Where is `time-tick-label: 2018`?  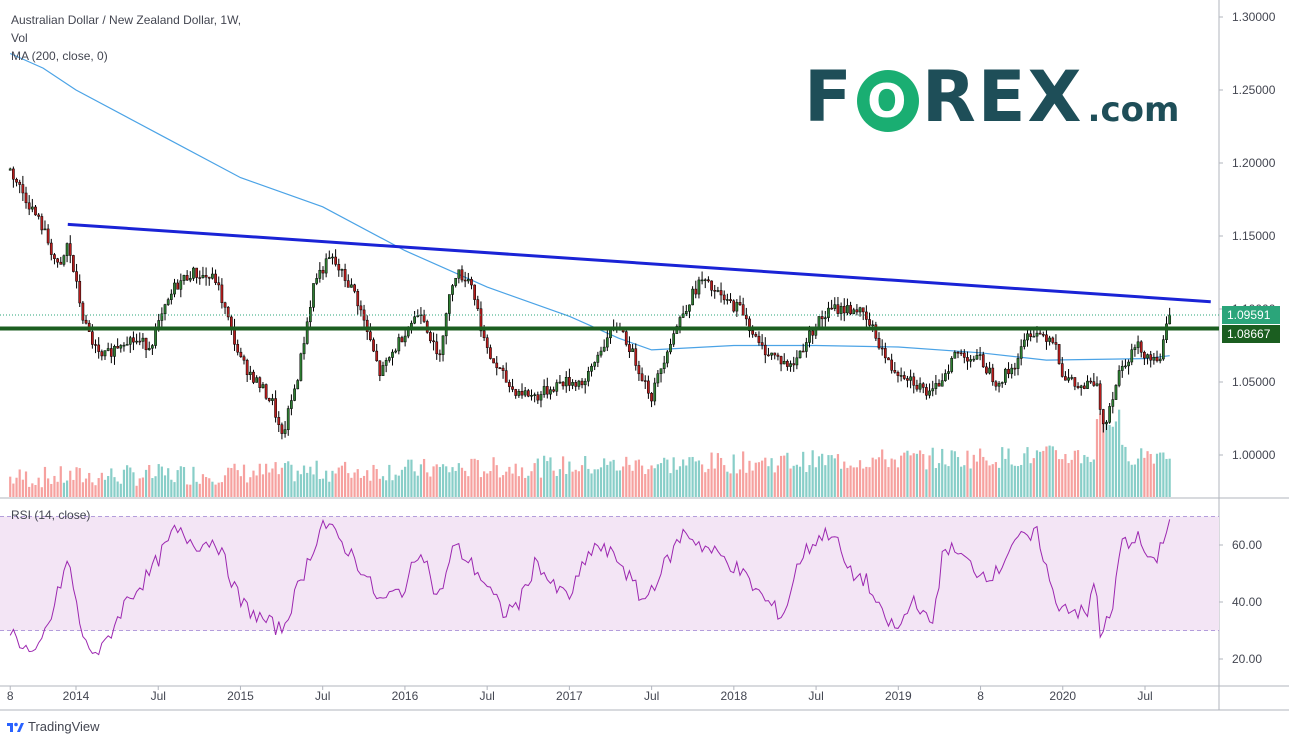 time-tick-label: 2018 is located at coordinates (733, 696).